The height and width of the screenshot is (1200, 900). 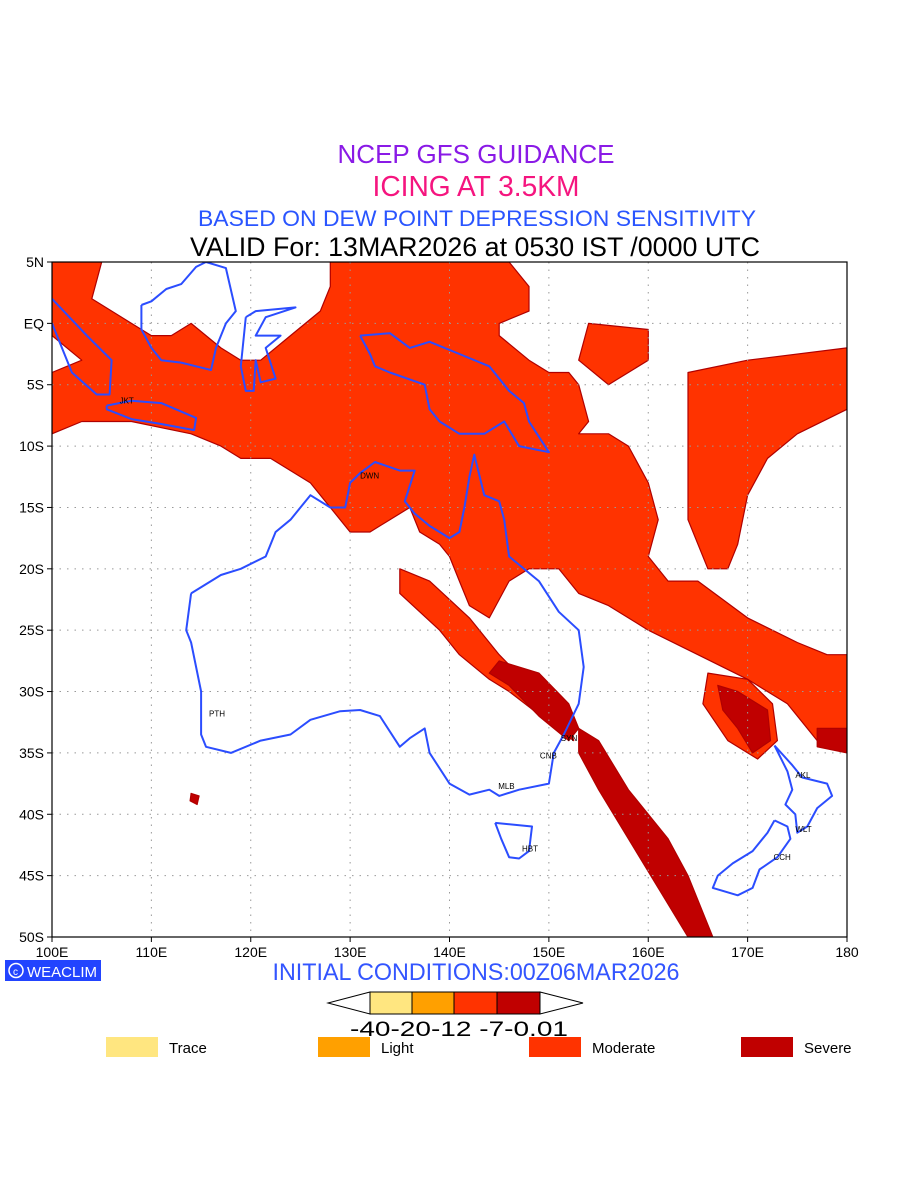 What do you see at coordinates (397, 1048) in the screenshot?
I see `legend-label: Light` at bounding box center [397, 1048].